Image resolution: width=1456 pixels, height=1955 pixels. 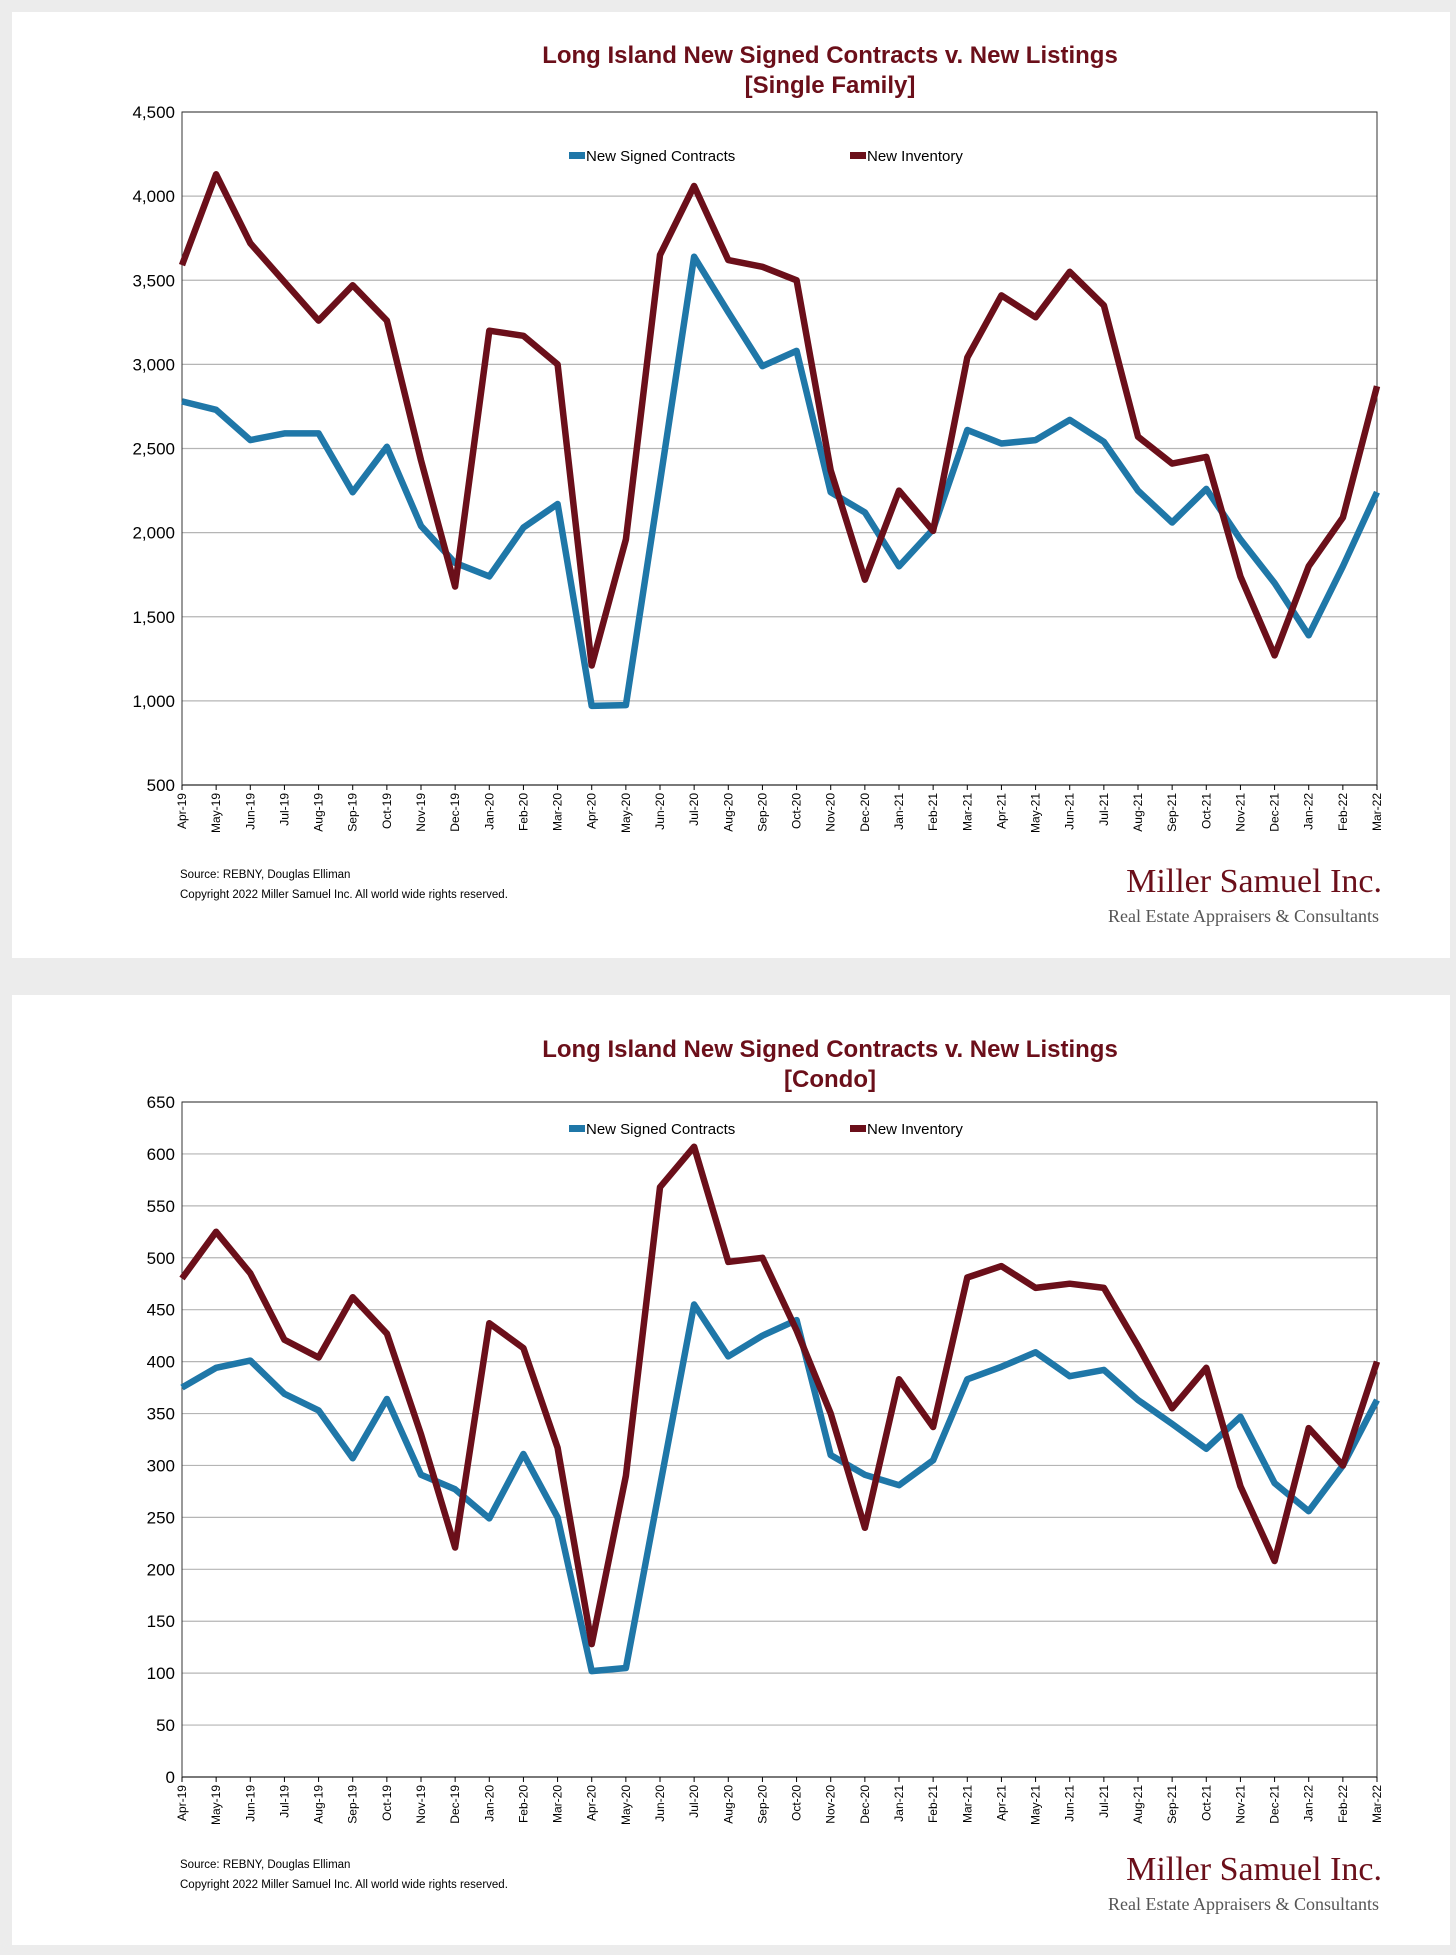 I want to click on legend-label: New Signed Contracts, so click(x=660, y=156).